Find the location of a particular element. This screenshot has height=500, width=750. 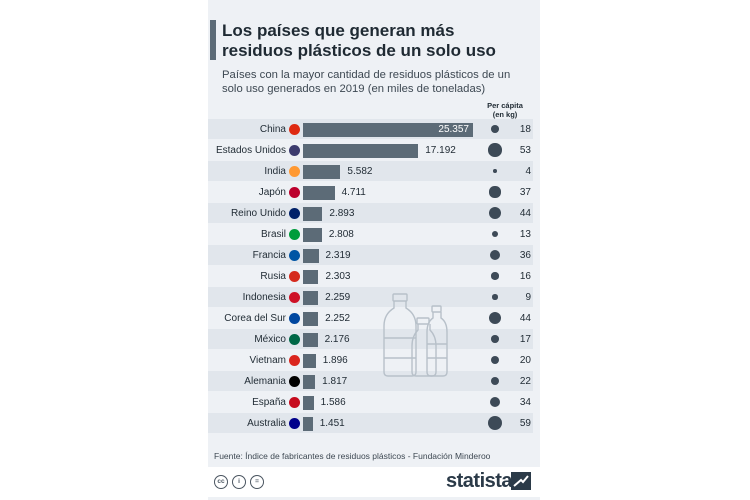

country-label: México is located at coordinates (270, 339).